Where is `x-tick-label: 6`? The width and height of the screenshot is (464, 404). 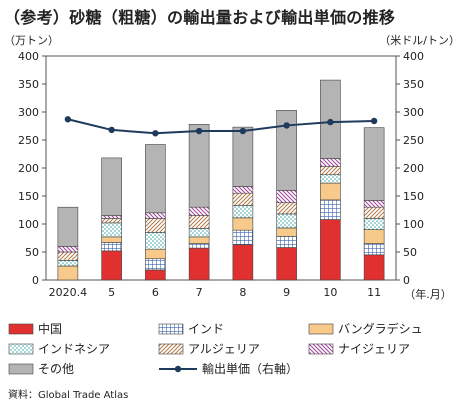 x-tick-label: 6 is located at coordinates (155, 292).